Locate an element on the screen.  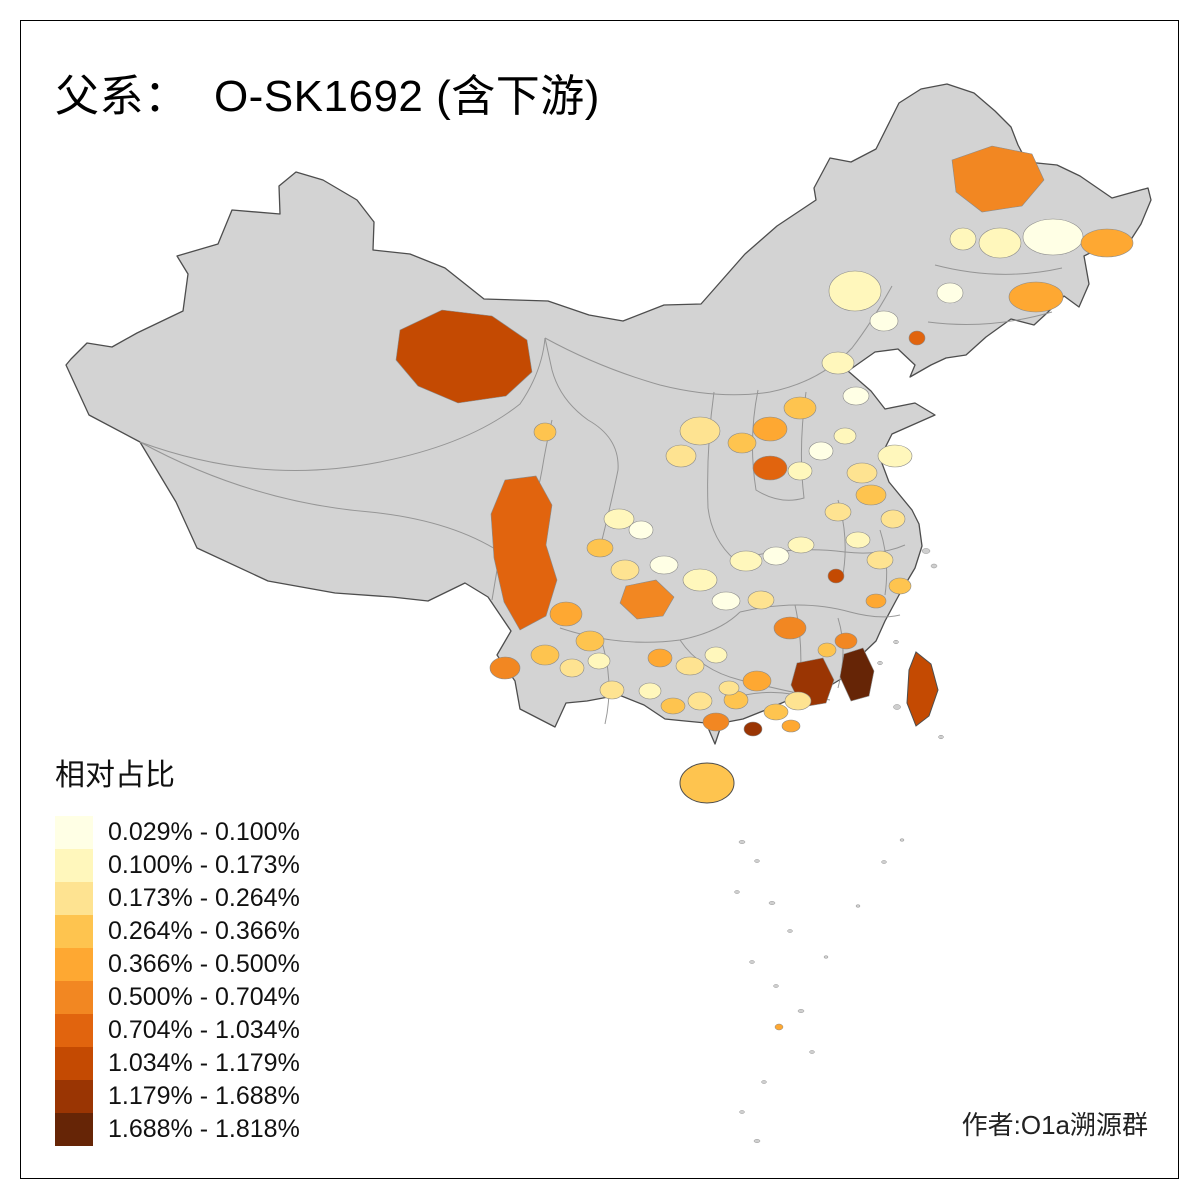
legend-label: 0.100% - 0.173% is located at coordinates (204, 865).